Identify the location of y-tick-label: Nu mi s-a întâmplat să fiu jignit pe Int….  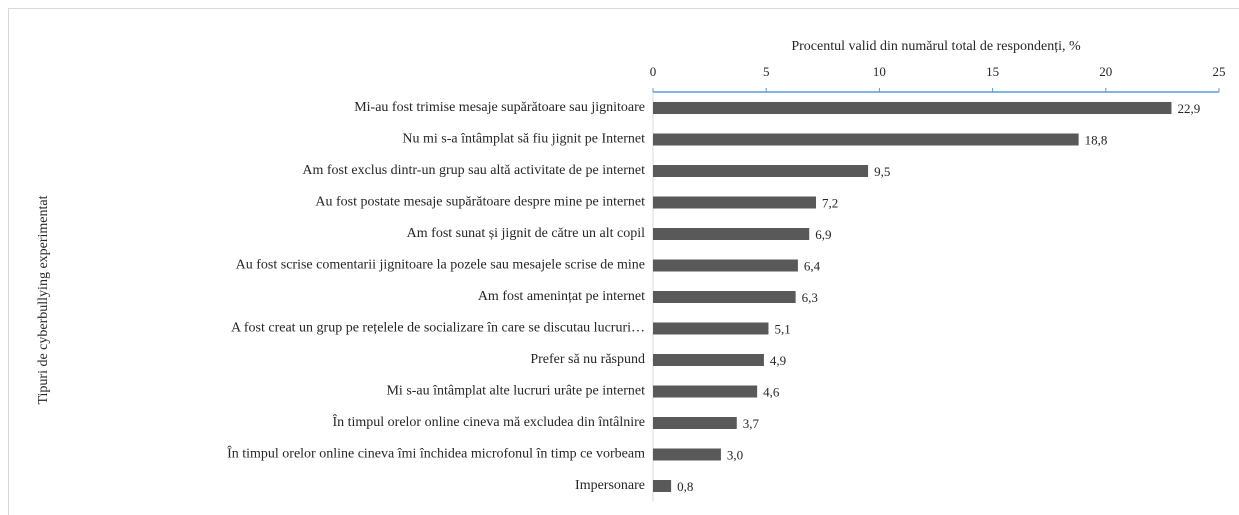
(523, 139).